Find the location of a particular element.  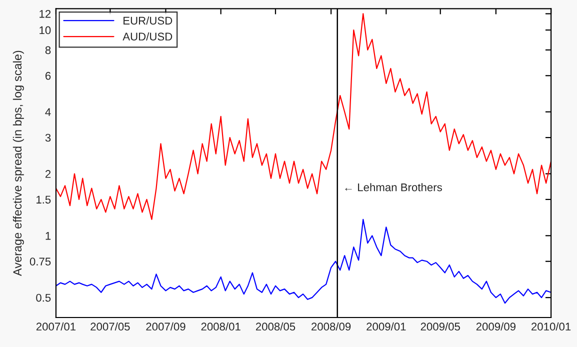

y-axis-title: Average effective spread (in bps, log scale) is located at coordinates (18, 163).